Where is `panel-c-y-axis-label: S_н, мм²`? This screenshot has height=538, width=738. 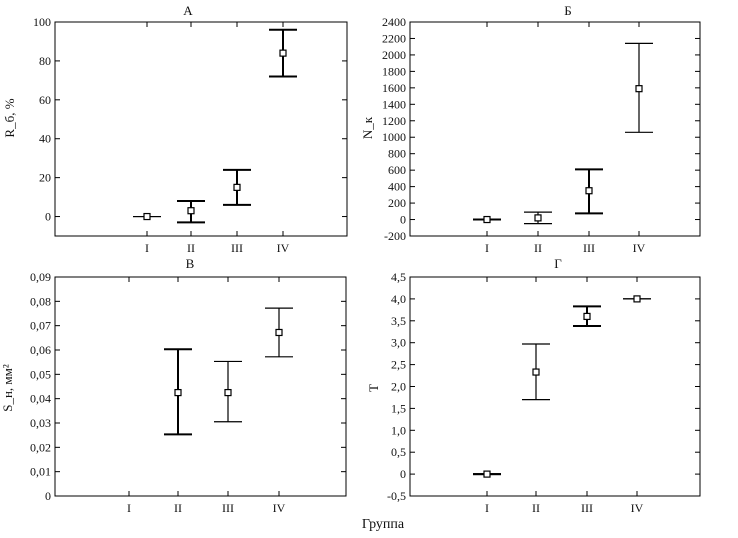
panel-c-y-axis-label: S_н, мм² is located at coordinates (7, 388).